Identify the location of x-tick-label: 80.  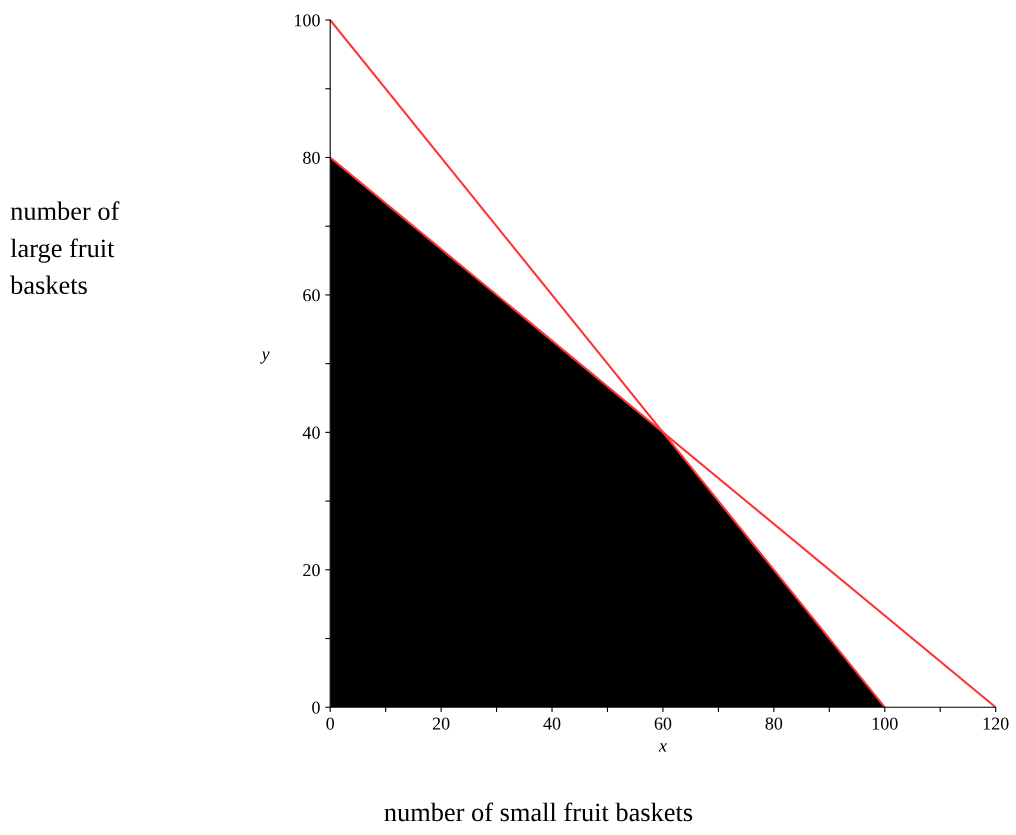
(774, 723).